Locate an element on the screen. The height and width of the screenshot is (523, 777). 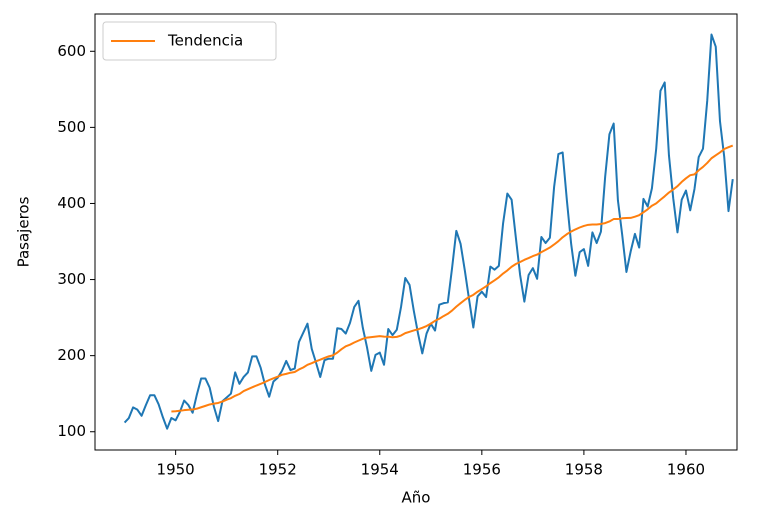
y-tick-label: 500 is located at coordinates (71, 127).